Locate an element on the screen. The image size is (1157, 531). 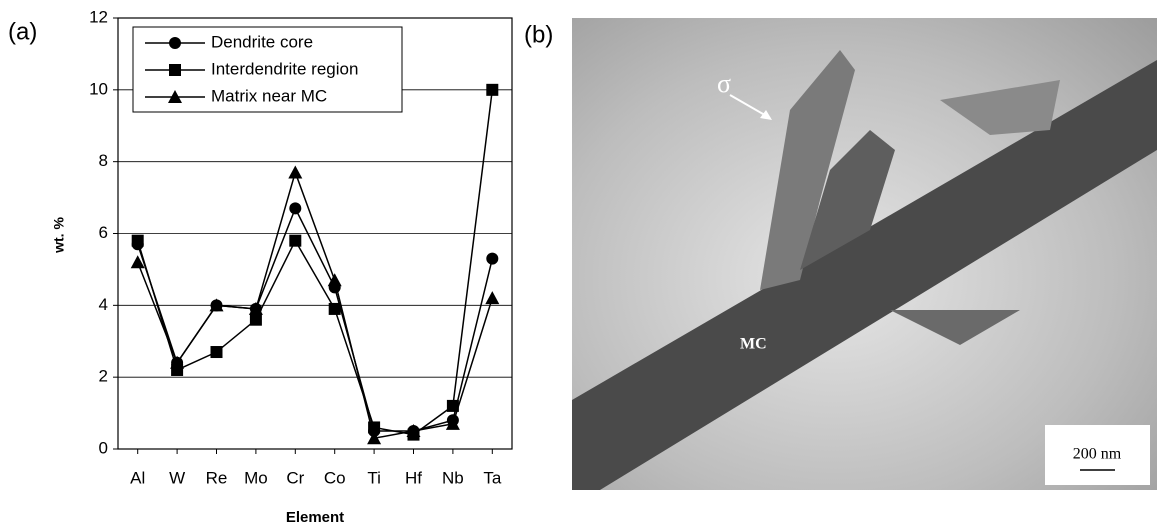
phase-label: σ is located at coordinates (724, 83).